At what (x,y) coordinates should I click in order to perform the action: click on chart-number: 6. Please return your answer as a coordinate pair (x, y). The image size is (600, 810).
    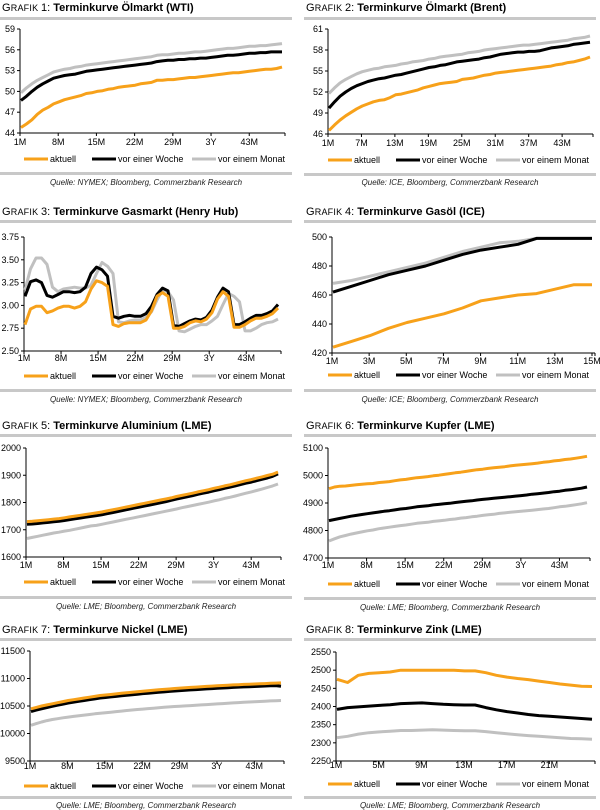
    Looking at the image, I should click on (348, 426).